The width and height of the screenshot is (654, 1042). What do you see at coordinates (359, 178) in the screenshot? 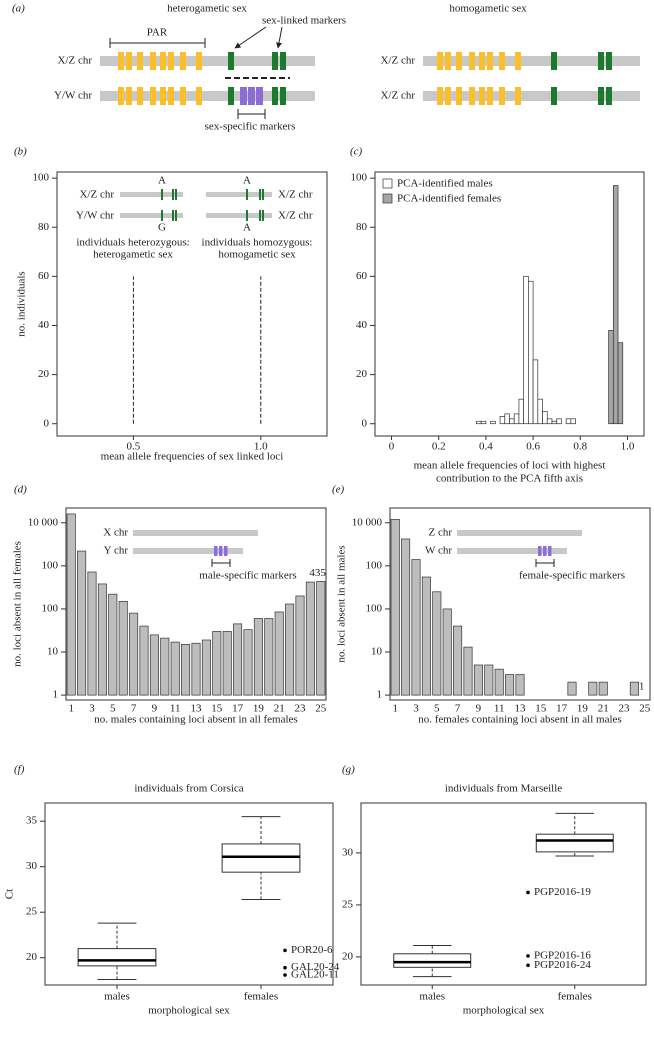
I see `y-tick-label: 100` at bounding box center [359, 178].